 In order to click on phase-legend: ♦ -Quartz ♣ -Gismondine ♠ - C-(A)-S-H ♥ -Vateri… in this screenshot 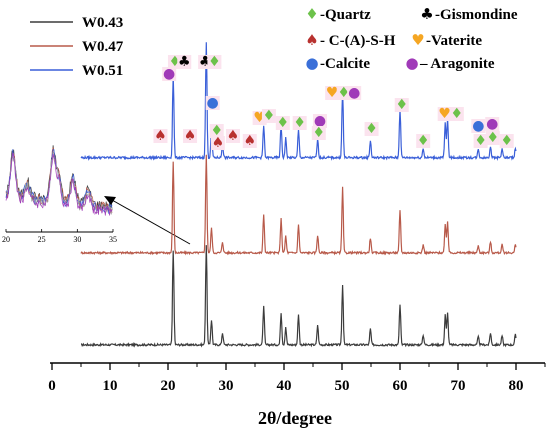, I will do `click(411, 38)`.